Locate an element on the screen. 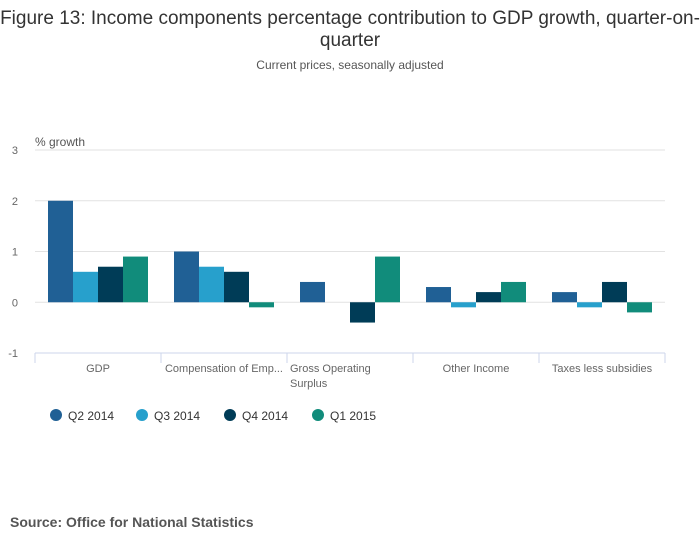  legend-label: Q3 2014 is located at coordinates (177, 416).